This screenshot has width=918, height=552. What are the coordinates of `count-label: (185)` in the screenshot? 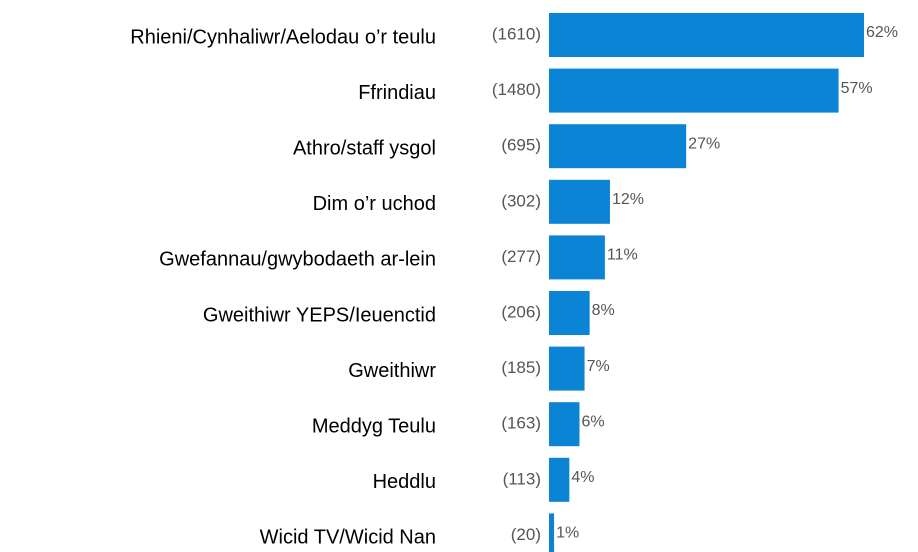 It's located at (521, 367).